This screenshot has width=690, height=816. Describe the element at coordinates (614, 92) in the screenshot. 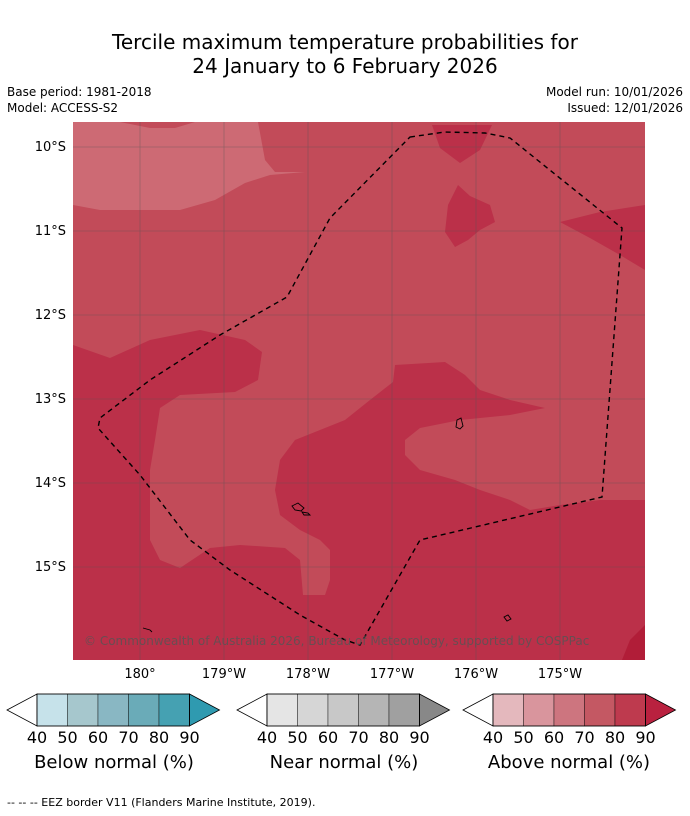

I see `model-run: Model run: 10/01/2026` at that location.